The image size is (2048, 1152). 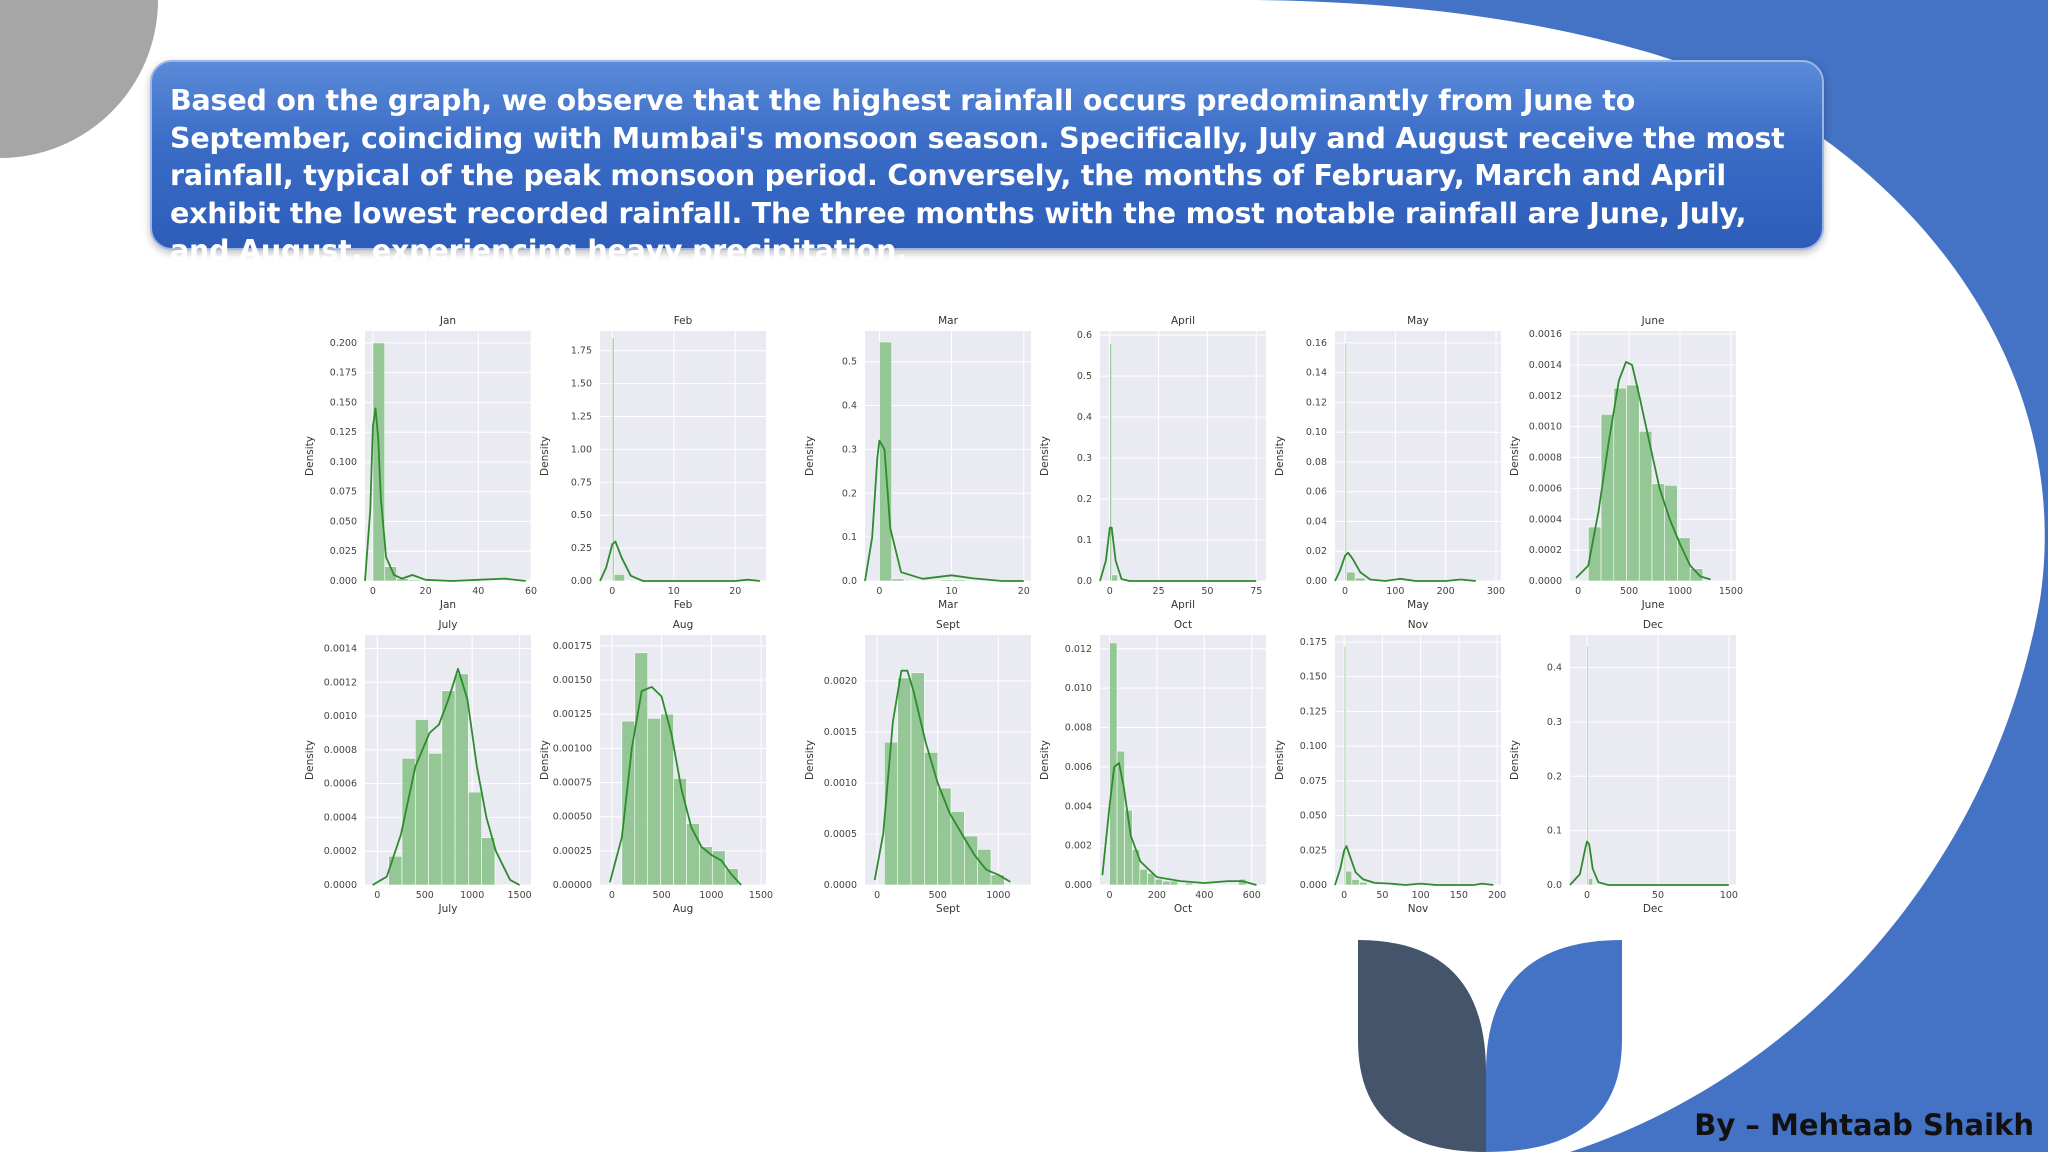 What do you see at coordinates (581, 482) in the screenshot?
I see `y-tick-label: 0.75` at bounding box center [581, 482].